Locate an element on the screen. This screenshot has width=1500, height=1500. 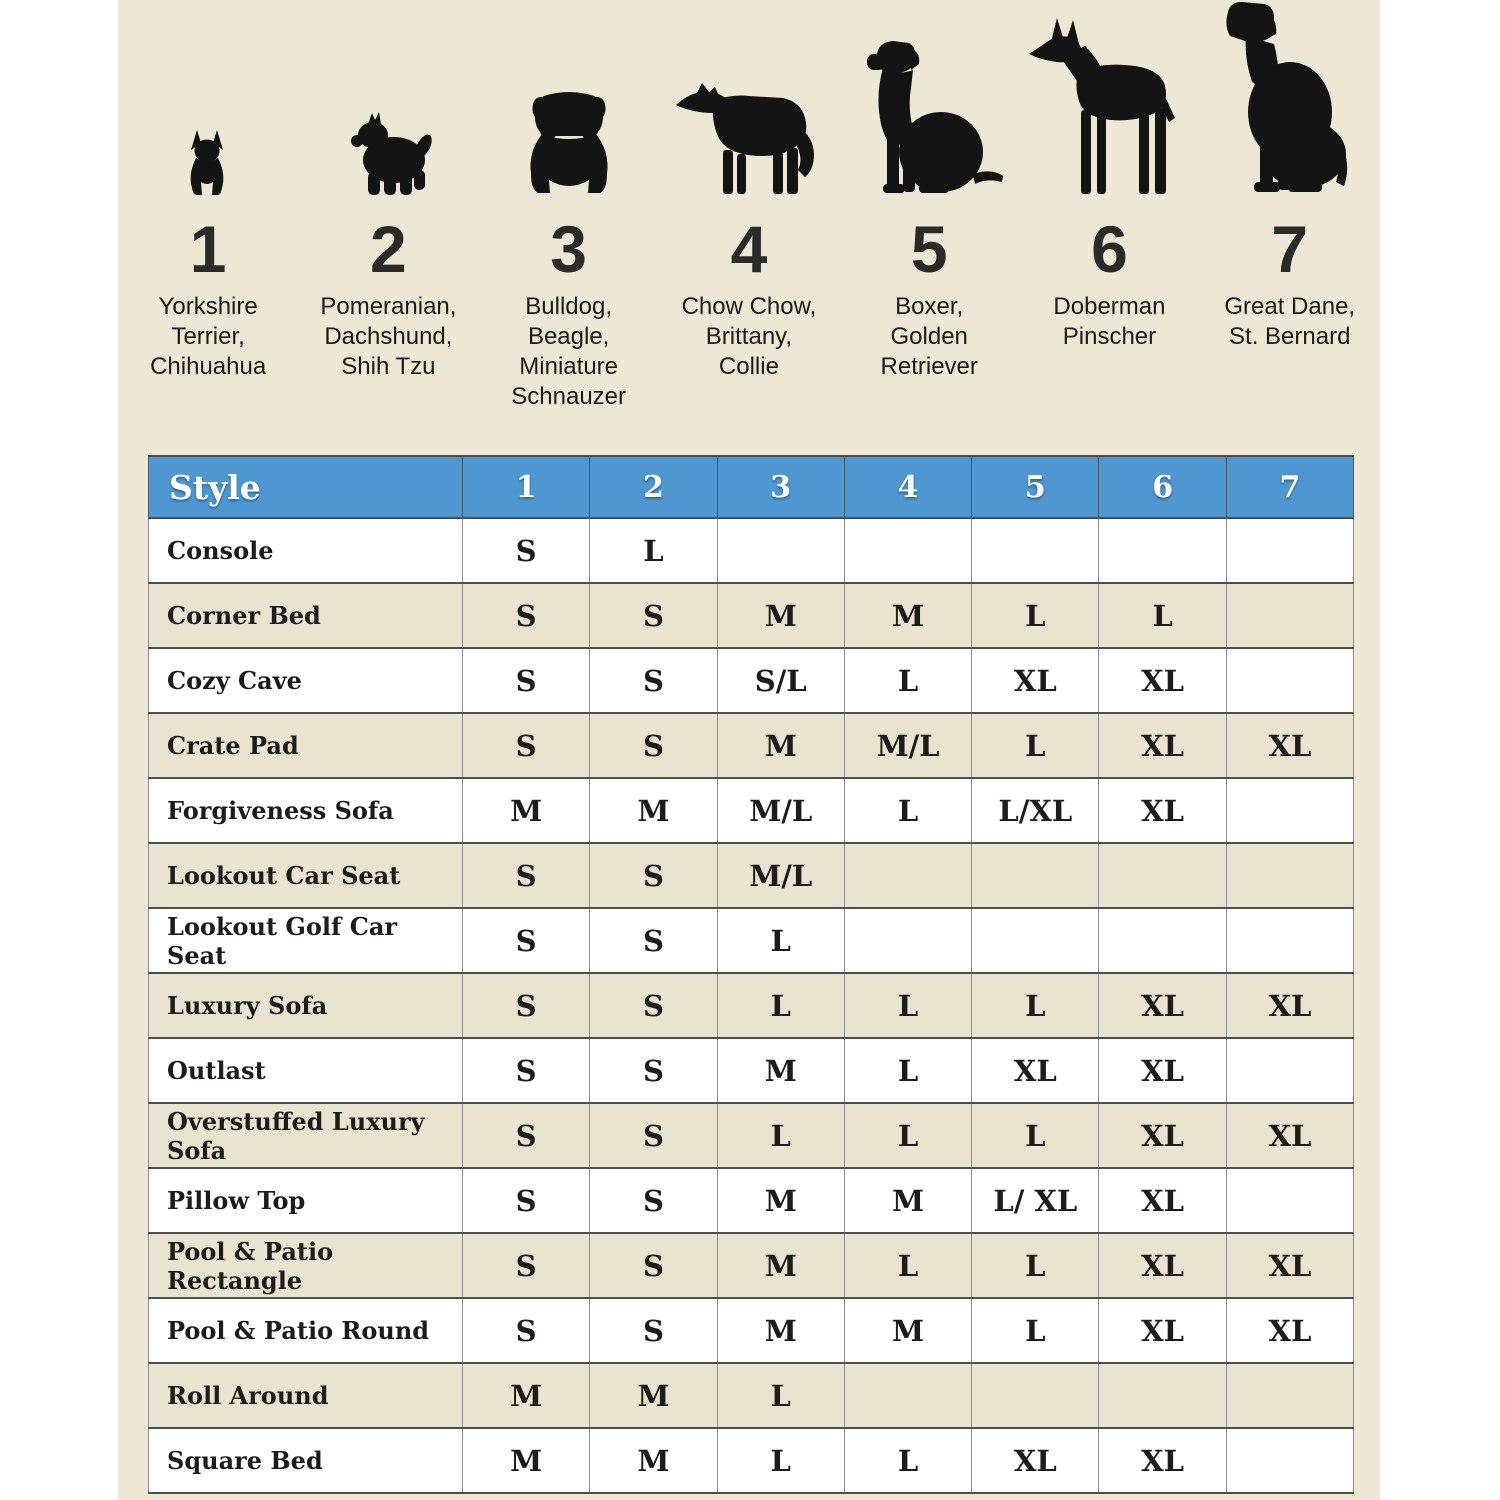
style-cell: Pool & Patio Round is located at coordinates (305, 1330).